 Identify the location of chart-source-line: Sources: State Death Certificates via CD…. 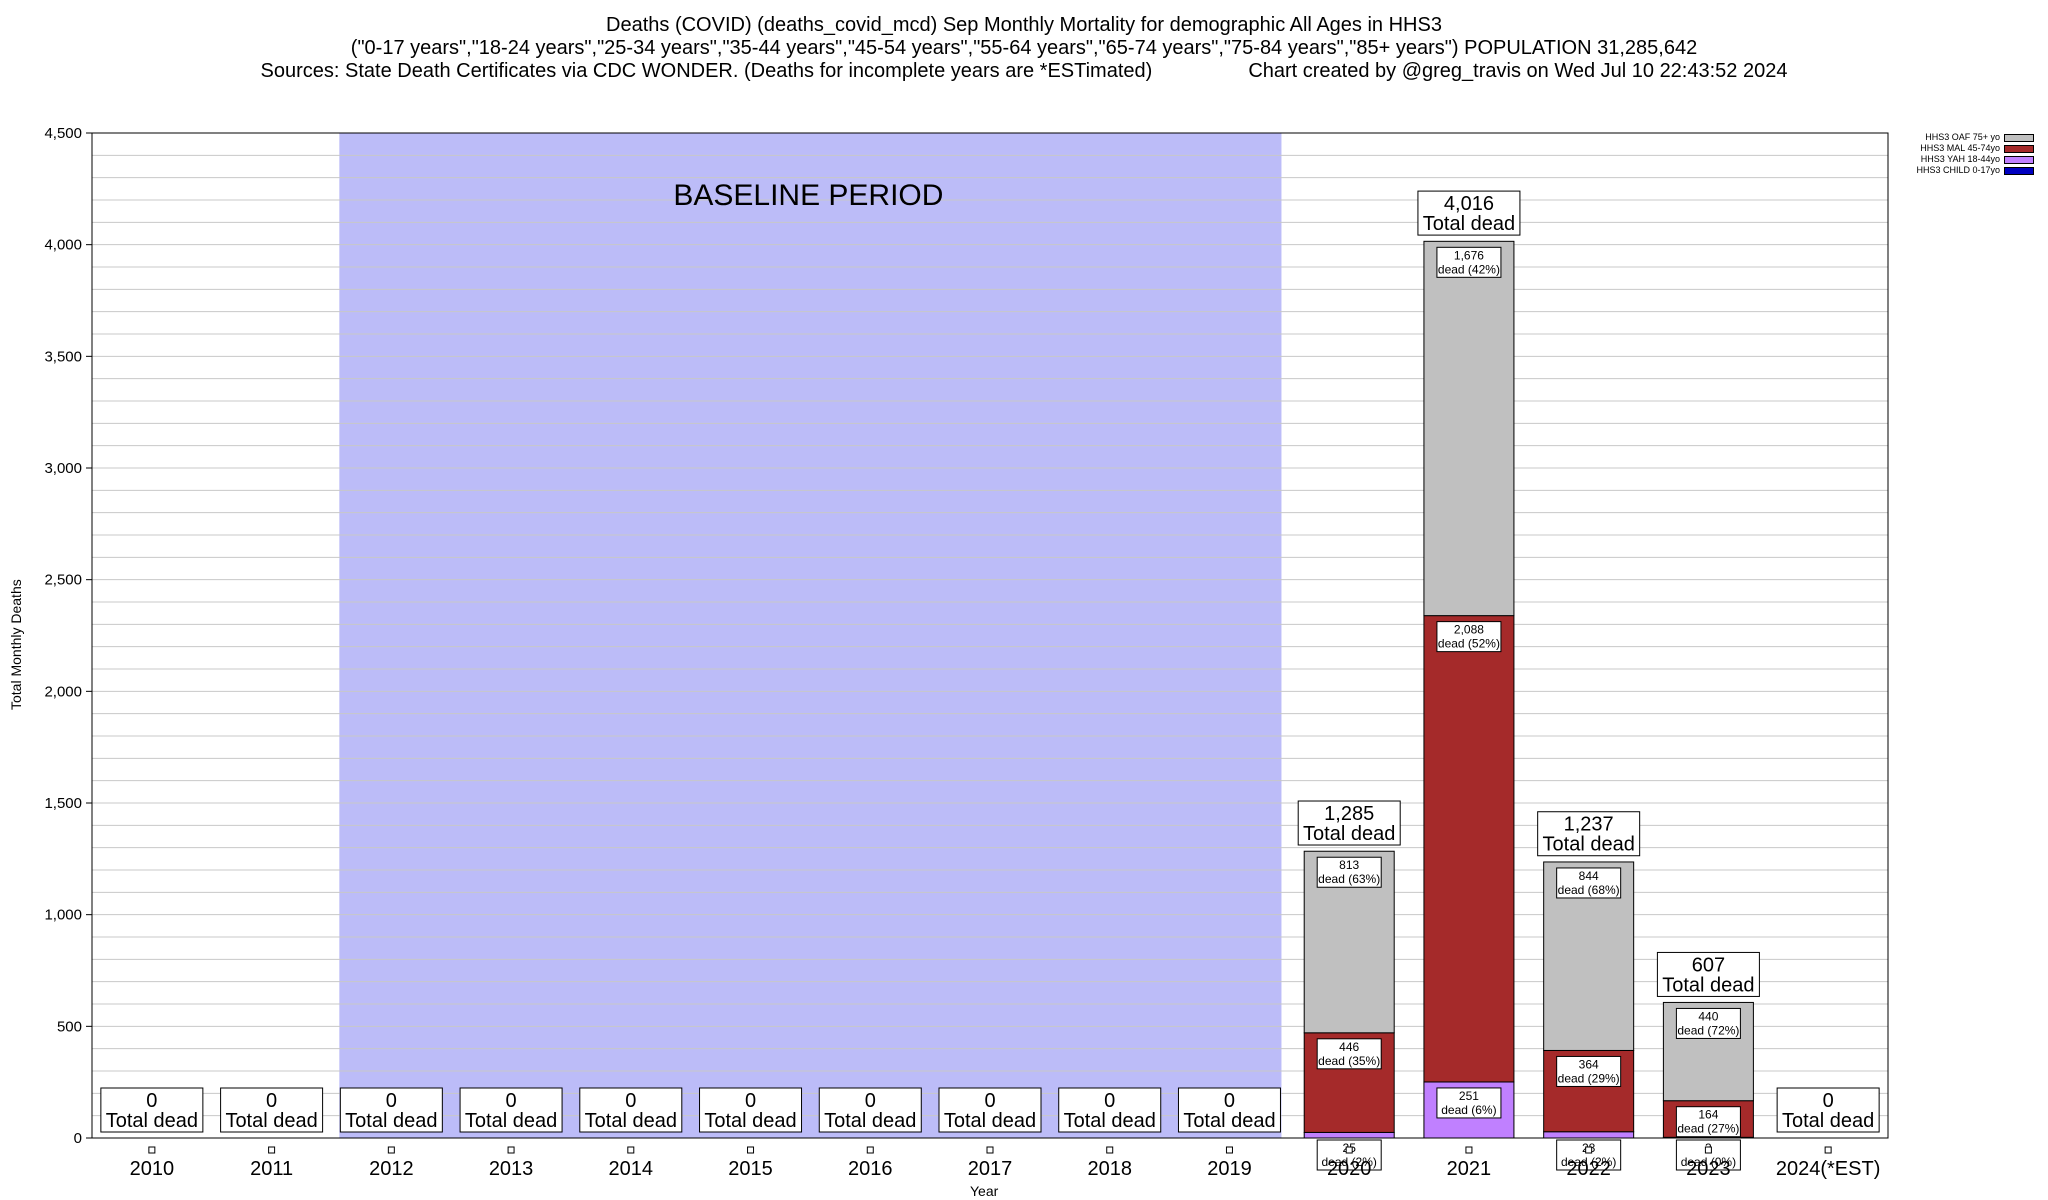
(1024, 71).